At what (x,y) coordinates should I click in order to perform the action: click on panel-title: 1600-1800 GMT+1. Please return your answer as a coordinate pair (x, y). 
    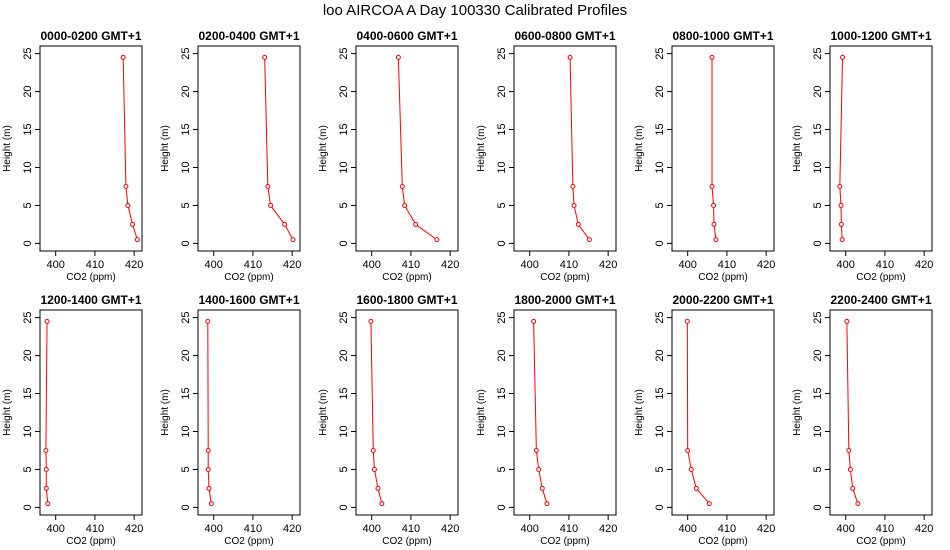
    Looking at the image, I should click on (406, 300).